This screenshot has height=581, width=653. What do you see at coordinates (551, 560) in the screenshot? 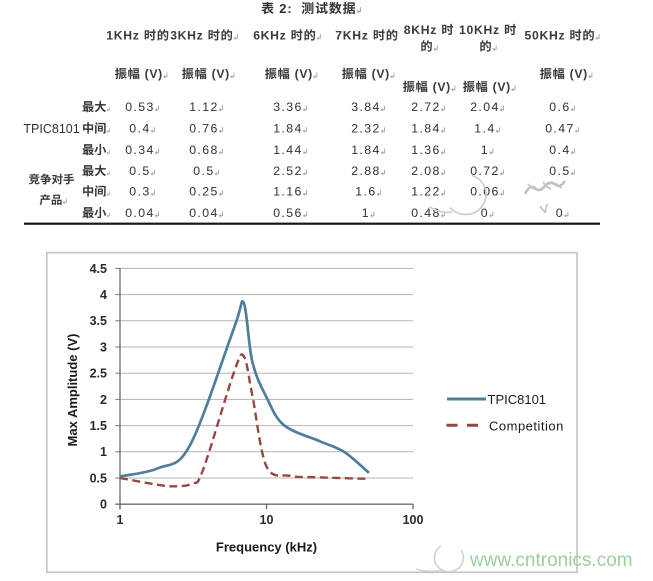
I see `svg-text: www.cntronics.com` at bounding box center [551, 560].